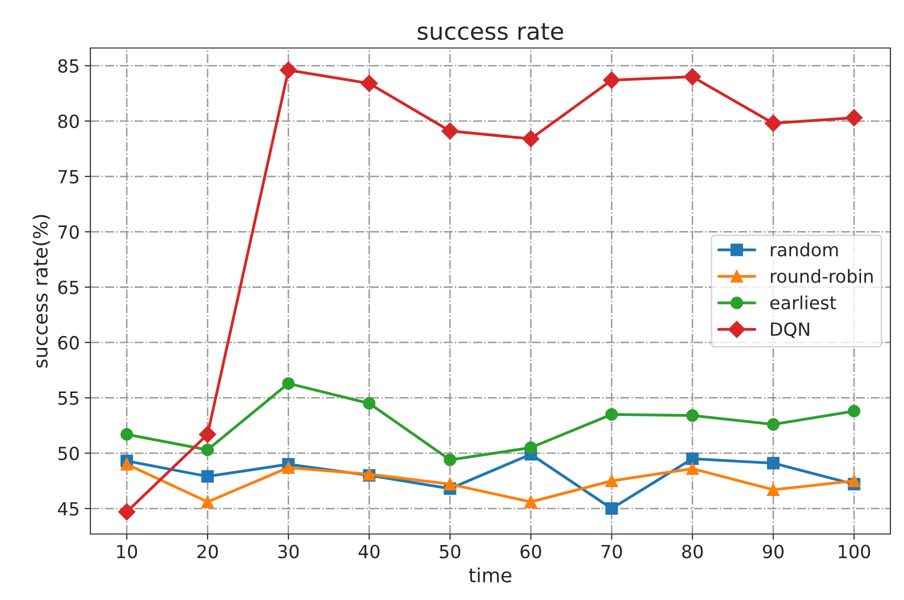 Image resolution: width=904 pixels, height=600 pixels. Describe the element at coordinates (450, 551) in the screenshot. I see `x-tick-label: 50` at that location.